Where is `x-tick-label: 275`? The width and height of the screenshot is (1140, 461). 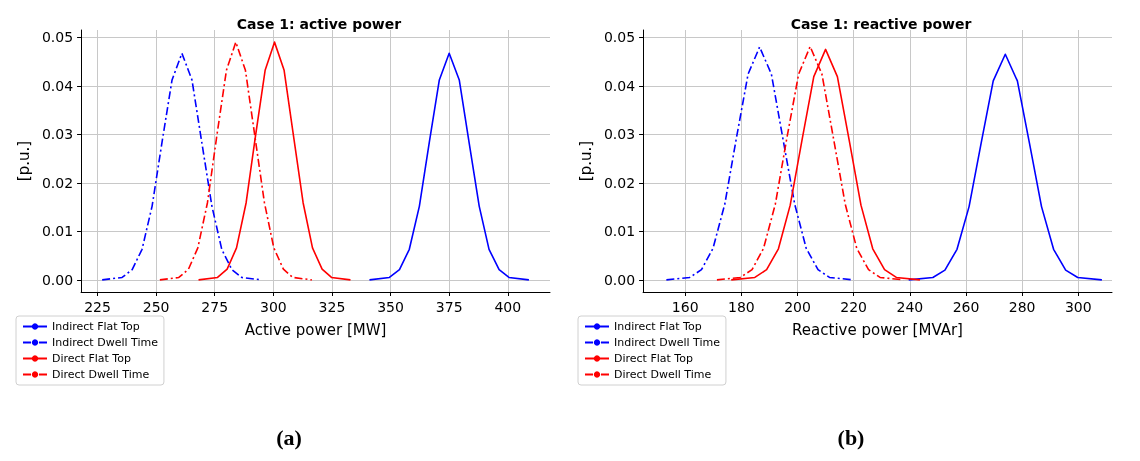
x-tick-label: 275 is located at coordinates (215, 307).